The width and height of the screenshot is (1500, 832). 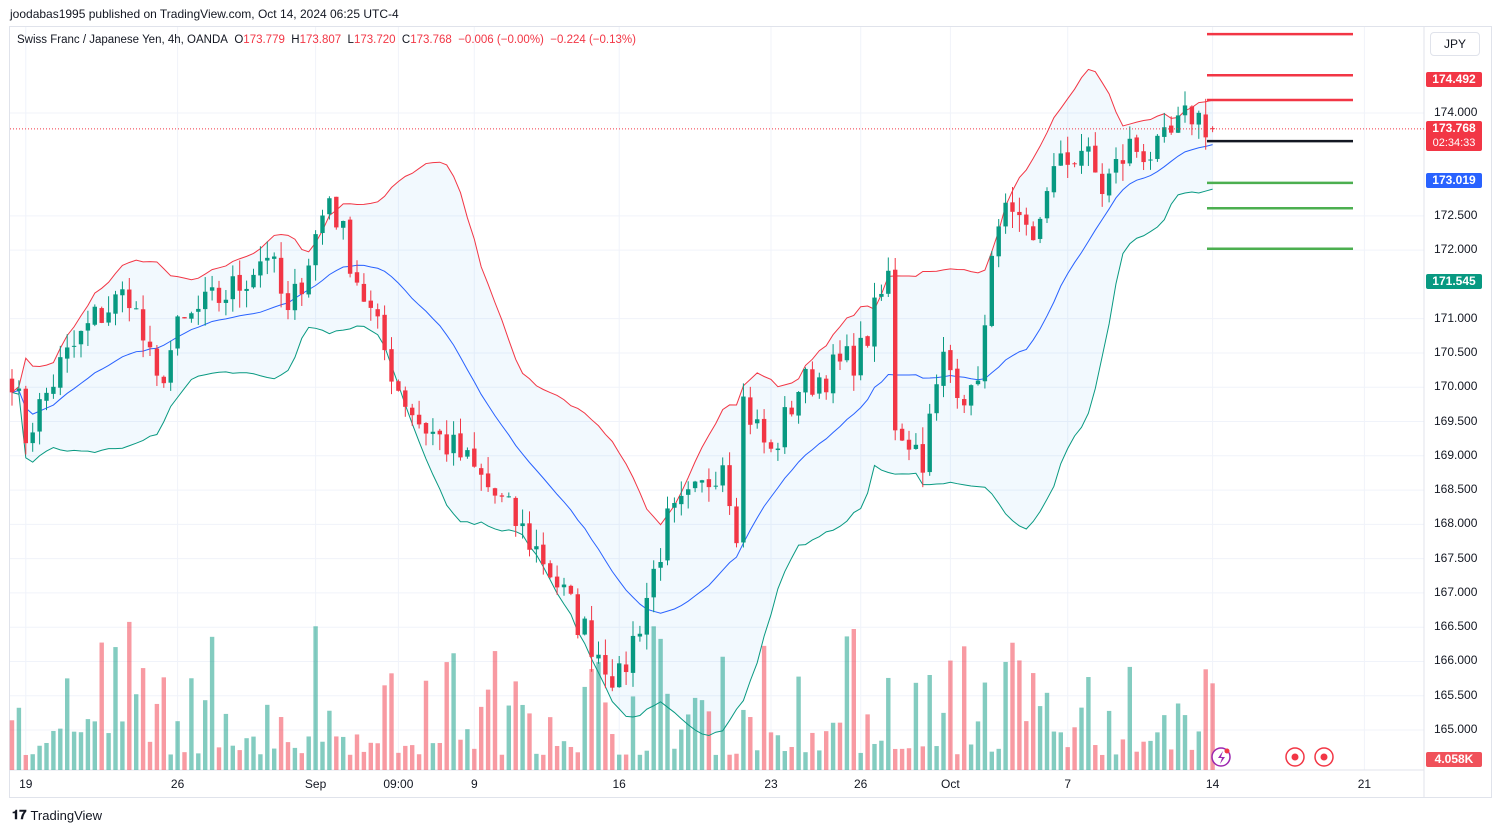 I want to click on x-tick-label: 23, so click(x=771, y=784).